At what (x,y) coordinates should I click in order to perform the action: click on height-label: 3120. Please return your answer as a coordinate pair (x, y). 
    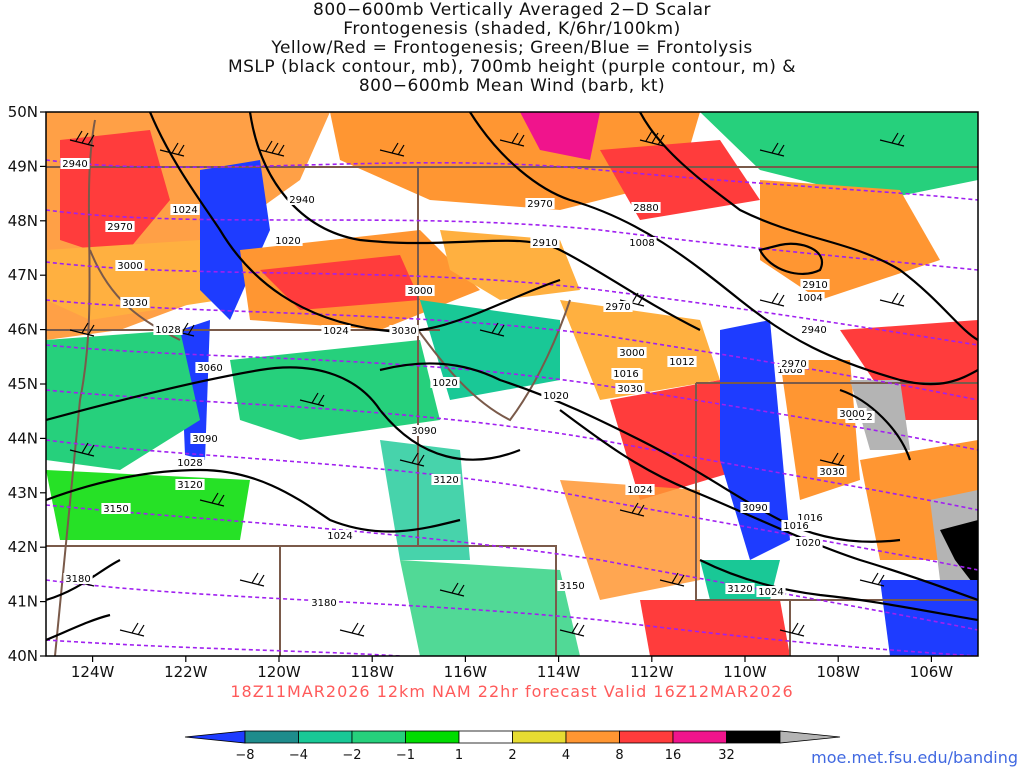
    Looking at the image, I should click on (445, 480).